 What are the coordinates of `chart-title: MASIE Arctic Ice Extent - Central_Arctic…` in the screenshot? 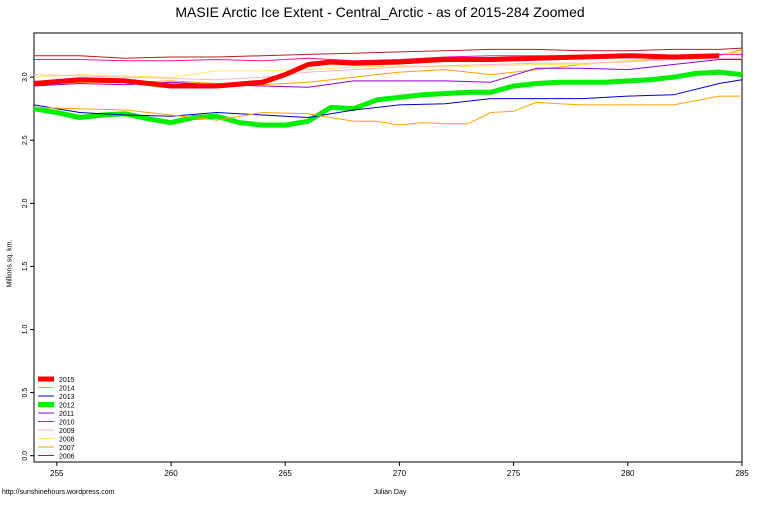 It's located at (380, 12).